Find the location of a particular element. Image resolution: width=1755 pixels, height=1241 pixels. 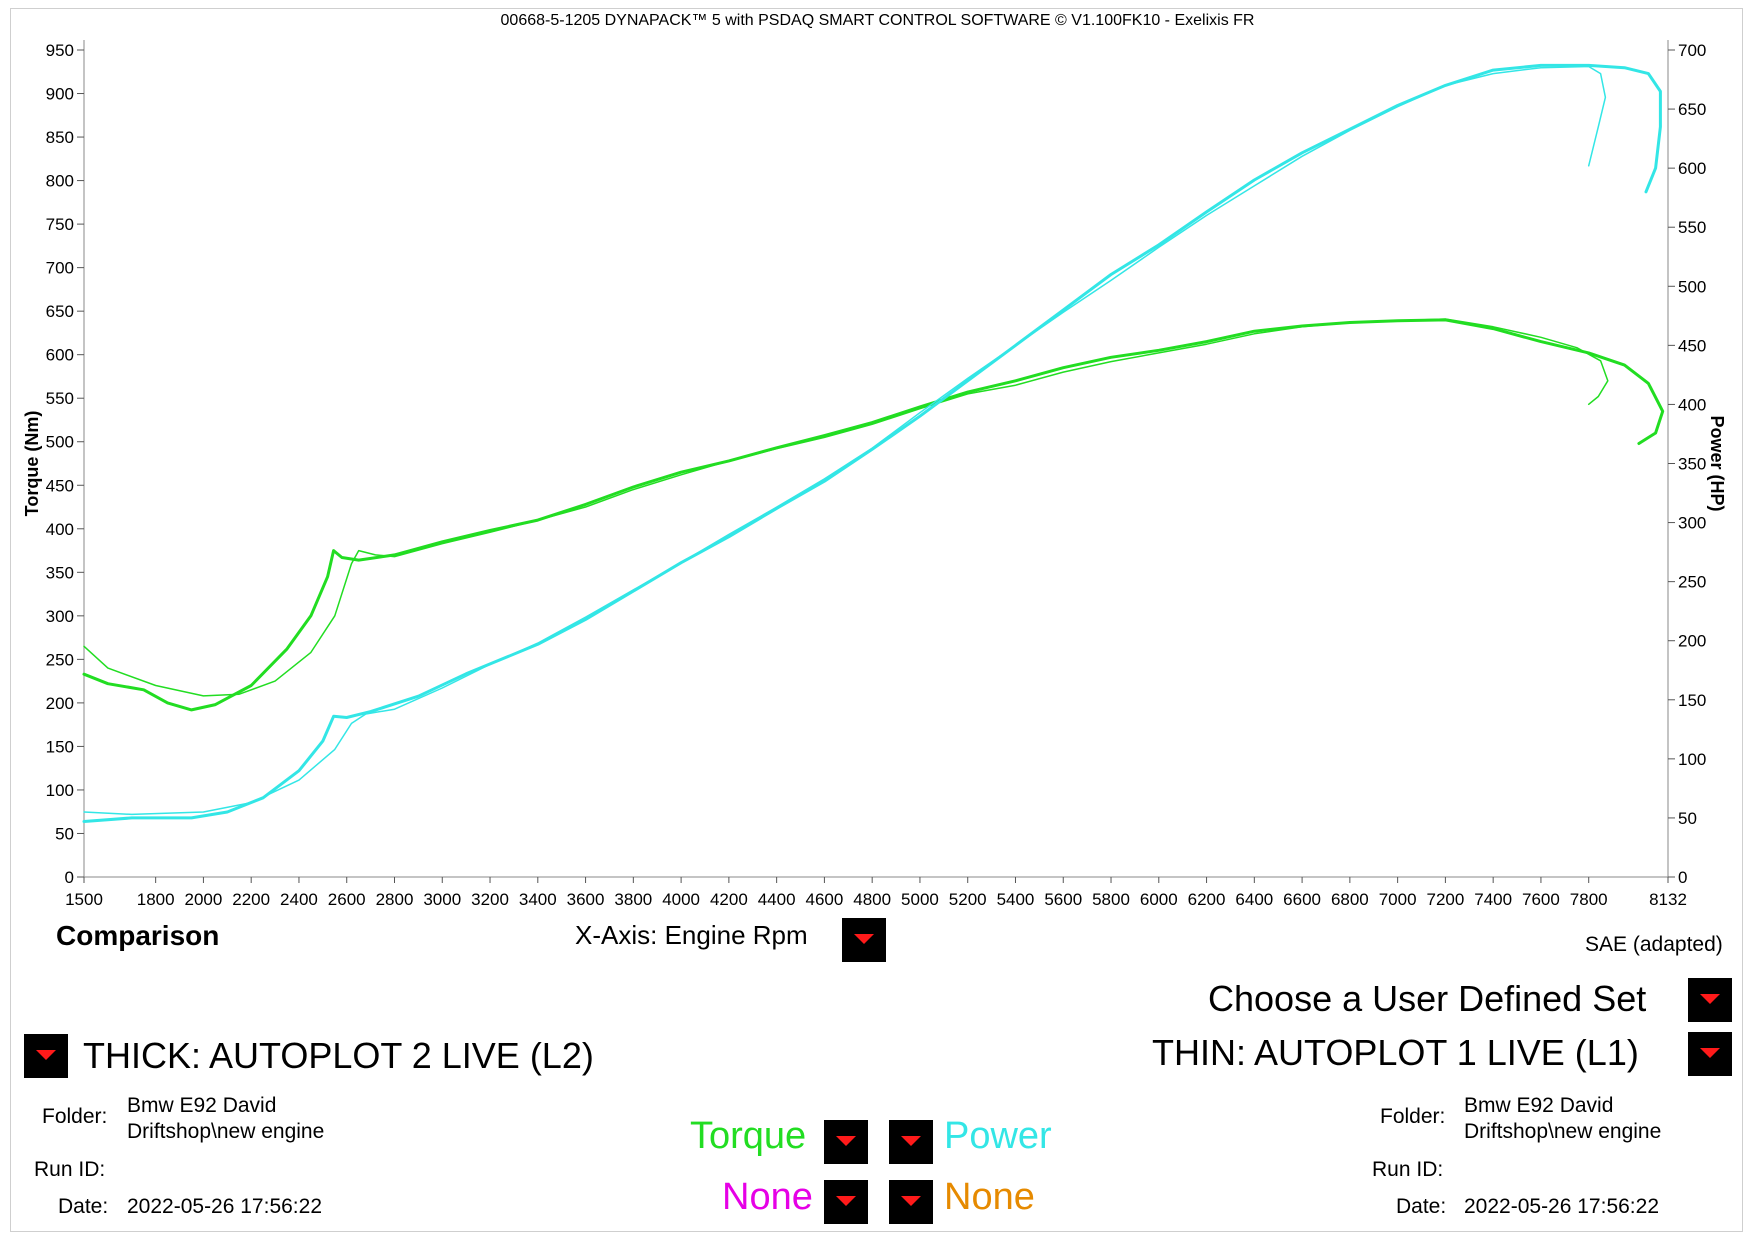

x-tick-label: 3600 is located at coordinates (586, 899).